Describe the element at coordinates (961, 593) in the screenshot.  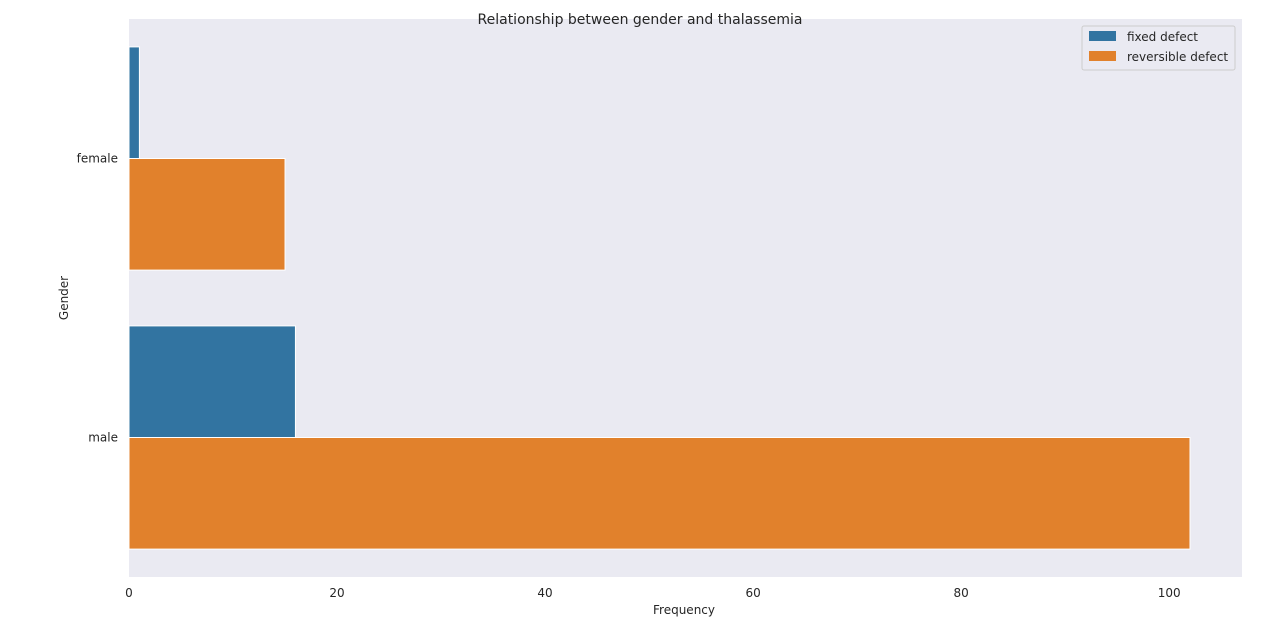
I see `x-tick-label-80: 80` at that location.